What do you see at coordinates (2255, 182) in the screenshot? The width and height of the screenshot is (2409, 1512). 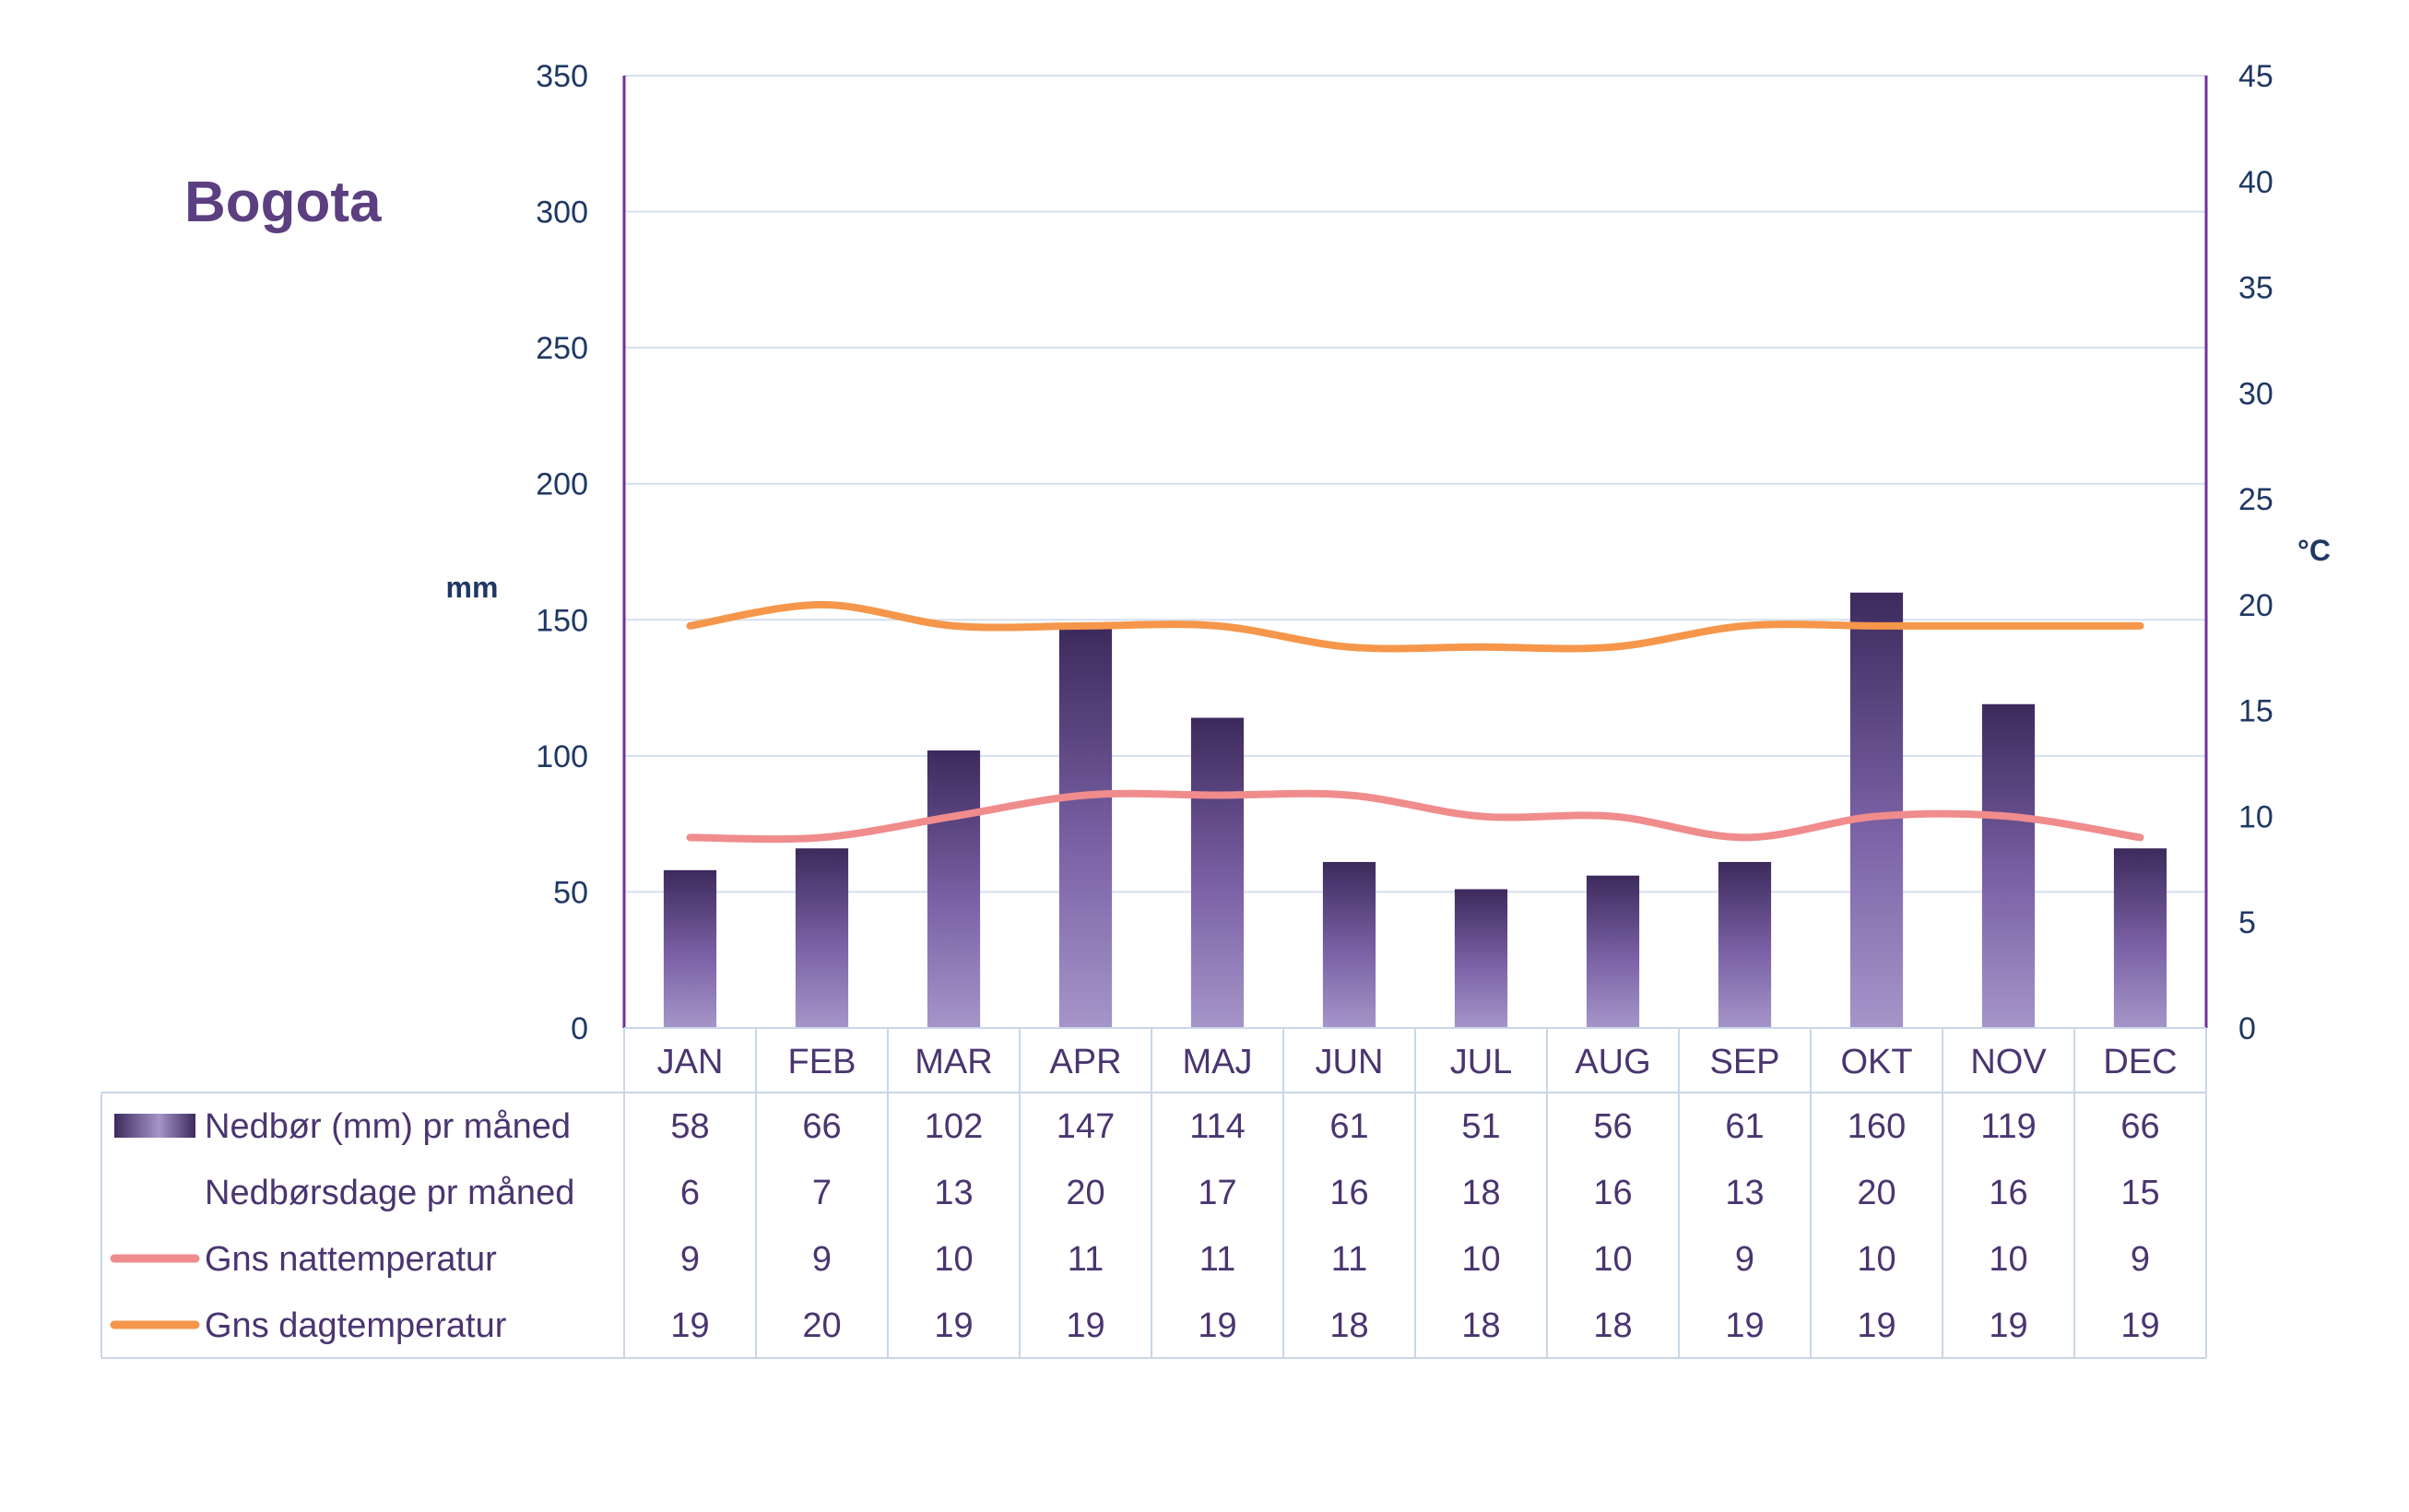 I see `right-axis-tick-label: 40` at bounding box center [2255, 182].